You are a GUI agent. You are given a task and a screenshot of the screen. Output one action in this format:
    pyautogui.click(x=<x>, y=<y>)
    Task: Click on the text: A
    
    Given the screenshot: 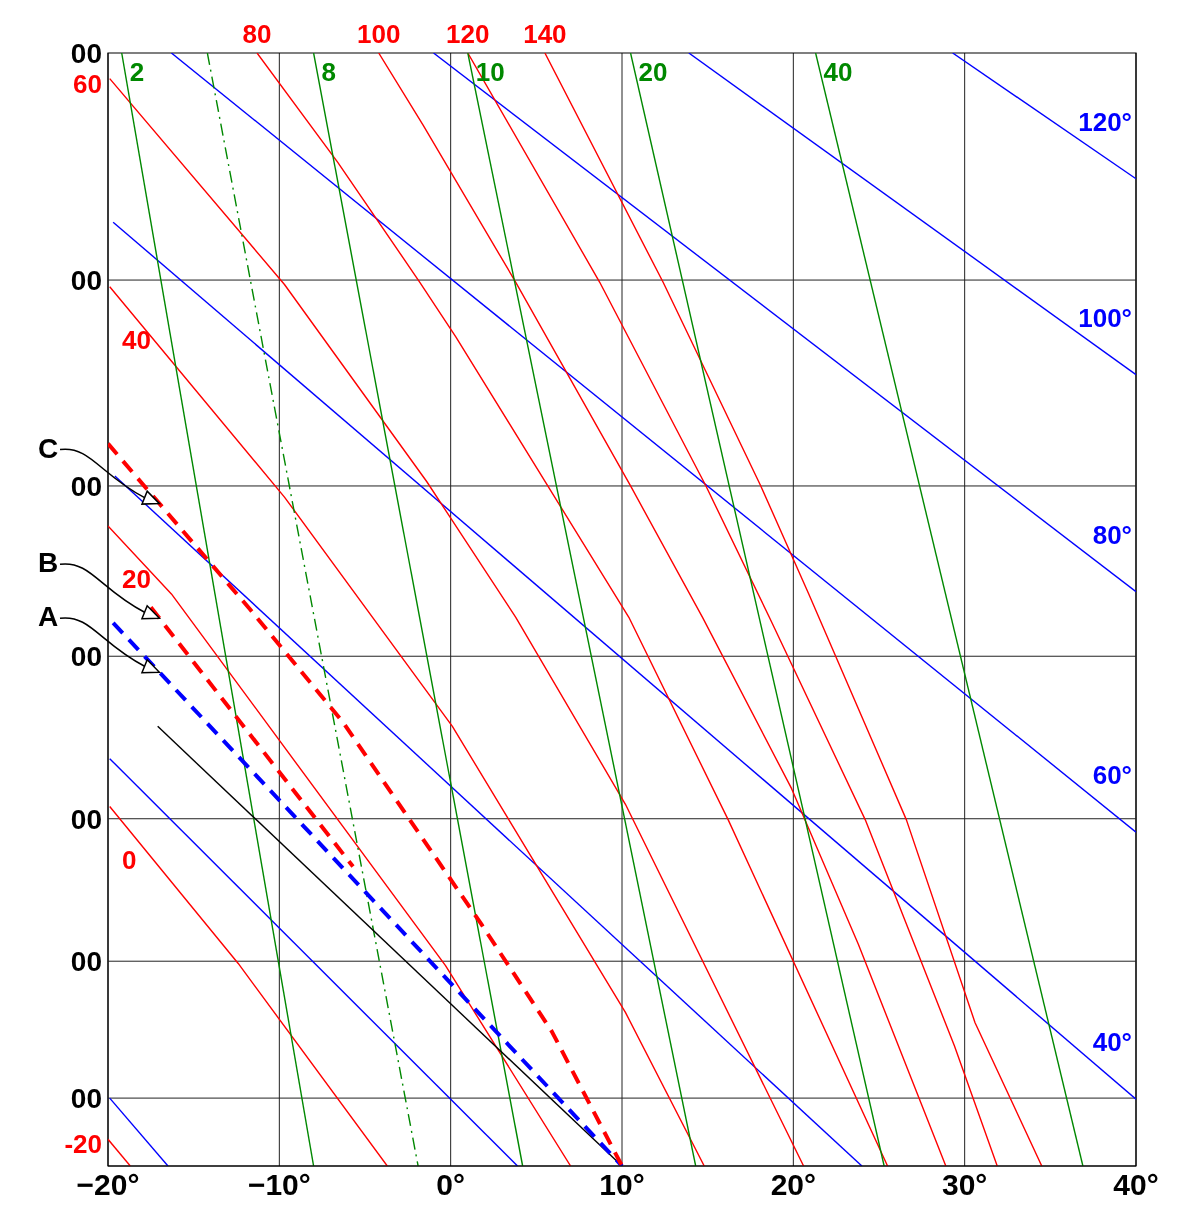 What is the action you would take?
    pyautogui.click(x=48, y=617)
    